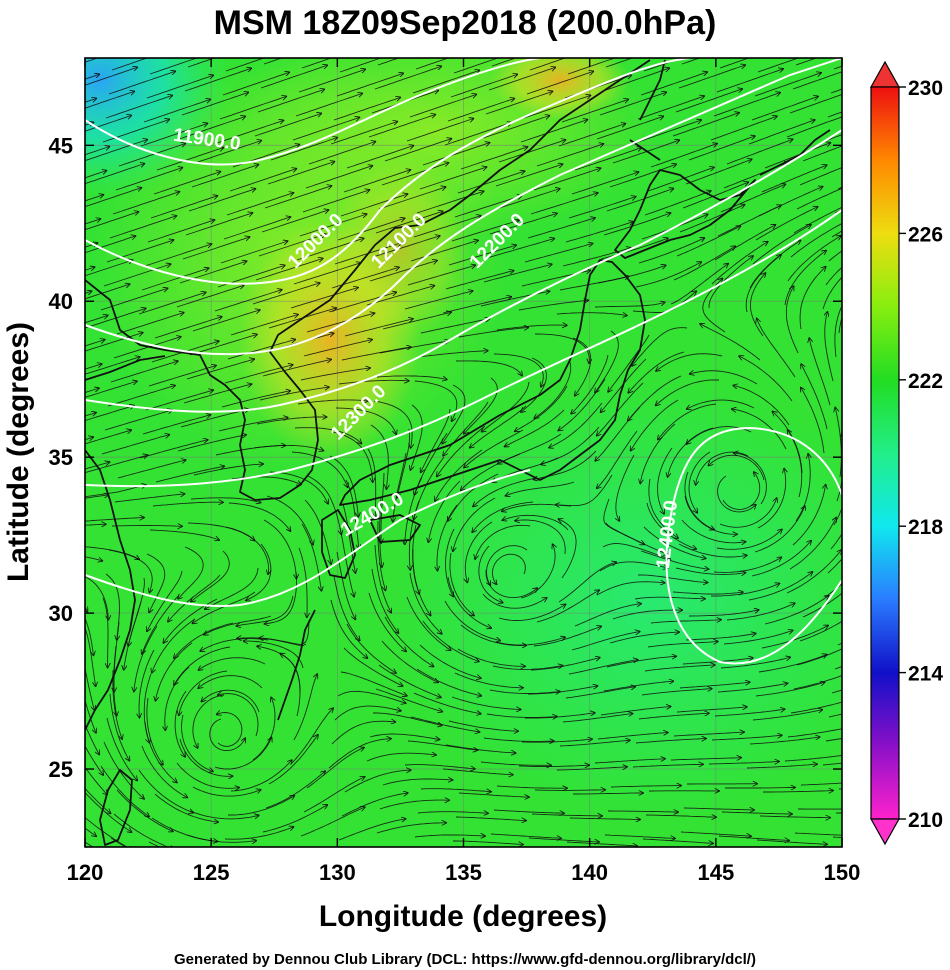 The width and height of the screenshot is (950, 970). I want to click on y-axis-label: Latitude (degrees), so click(18, 452).